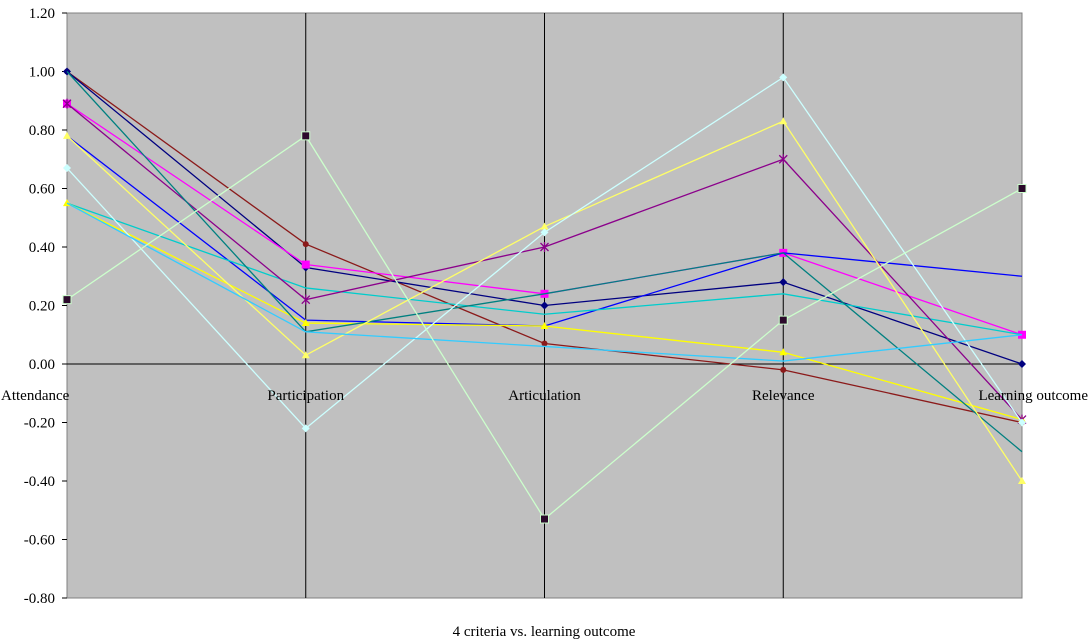 Image resolution: width=1090 pixels, height=643 pixels. I want to click on y-tick-label: -0.60, so click(39, 541).